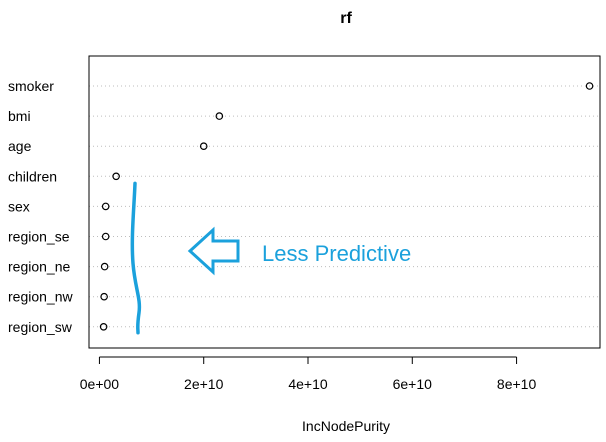 The width and height of the screenshot is (606, 442). Describe the element at coordinates (105, 236) in the screenshot. I see `data-point-region-se` at that location.